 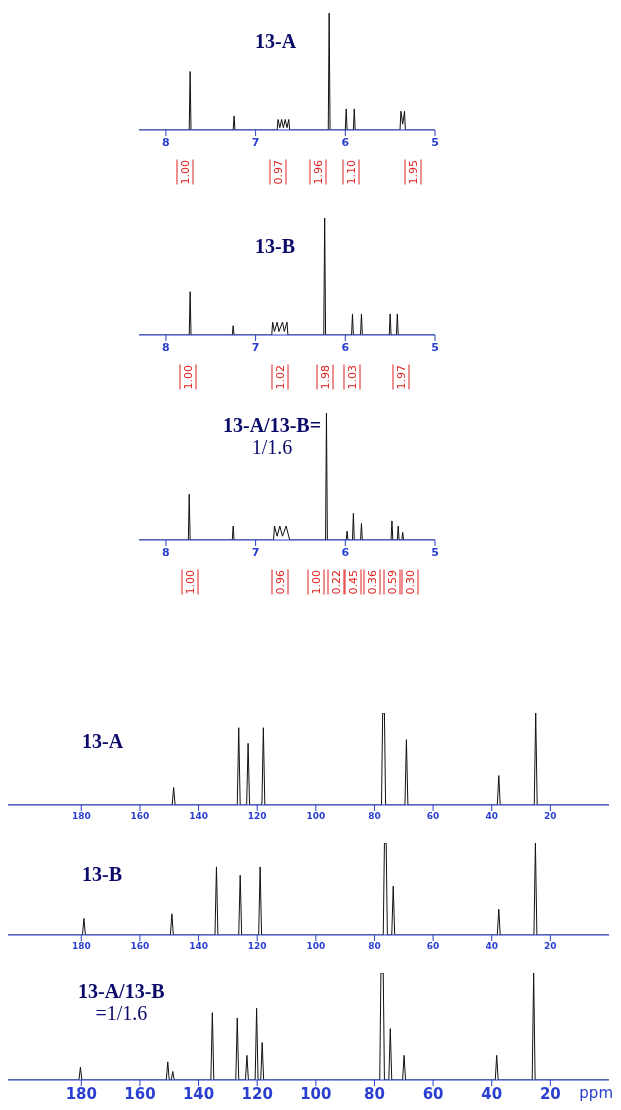 I want to click on text: 1.10, so click(x=351, y=172).